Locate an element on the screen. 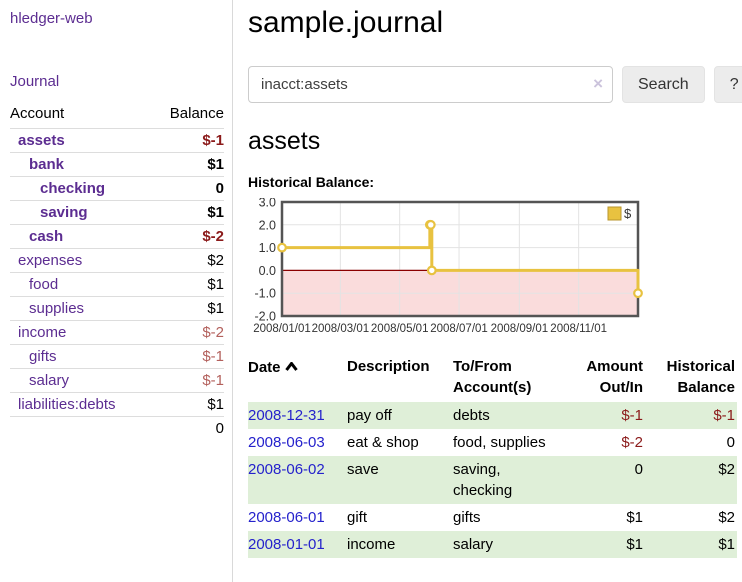  search-input is located at coordinates (430, 84).